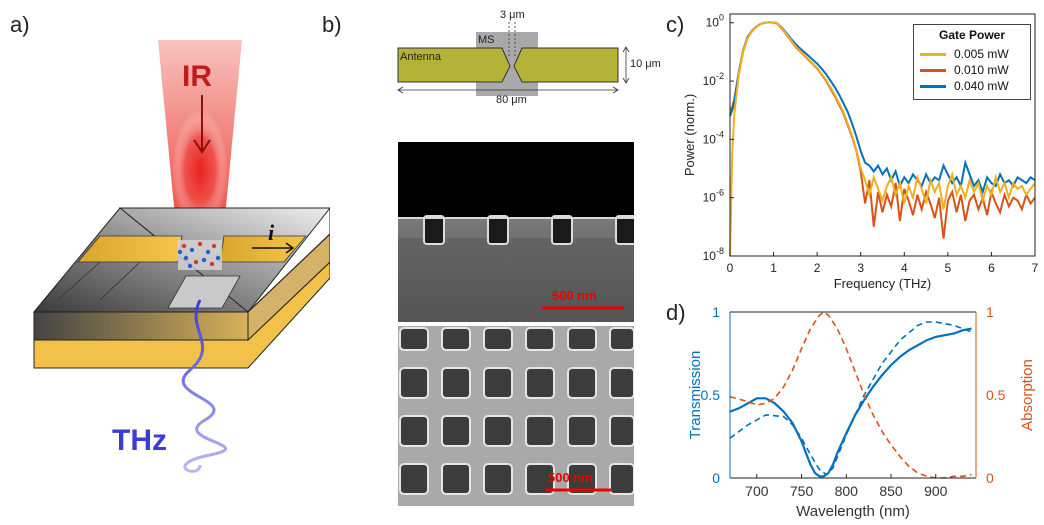 The height and width of the screenshot is (525, 1044). Describe the element at coordinates (130, 249) in the screenshot. I see `antenna-left-electrode` at that location.